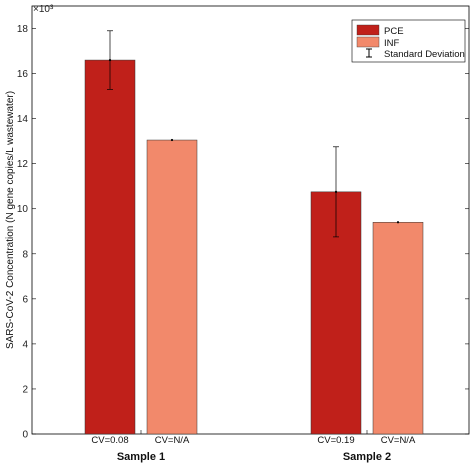 The height and width of the screenshot is (467, 474). I want to click on y-tick-label: 14, so click(23, 119).